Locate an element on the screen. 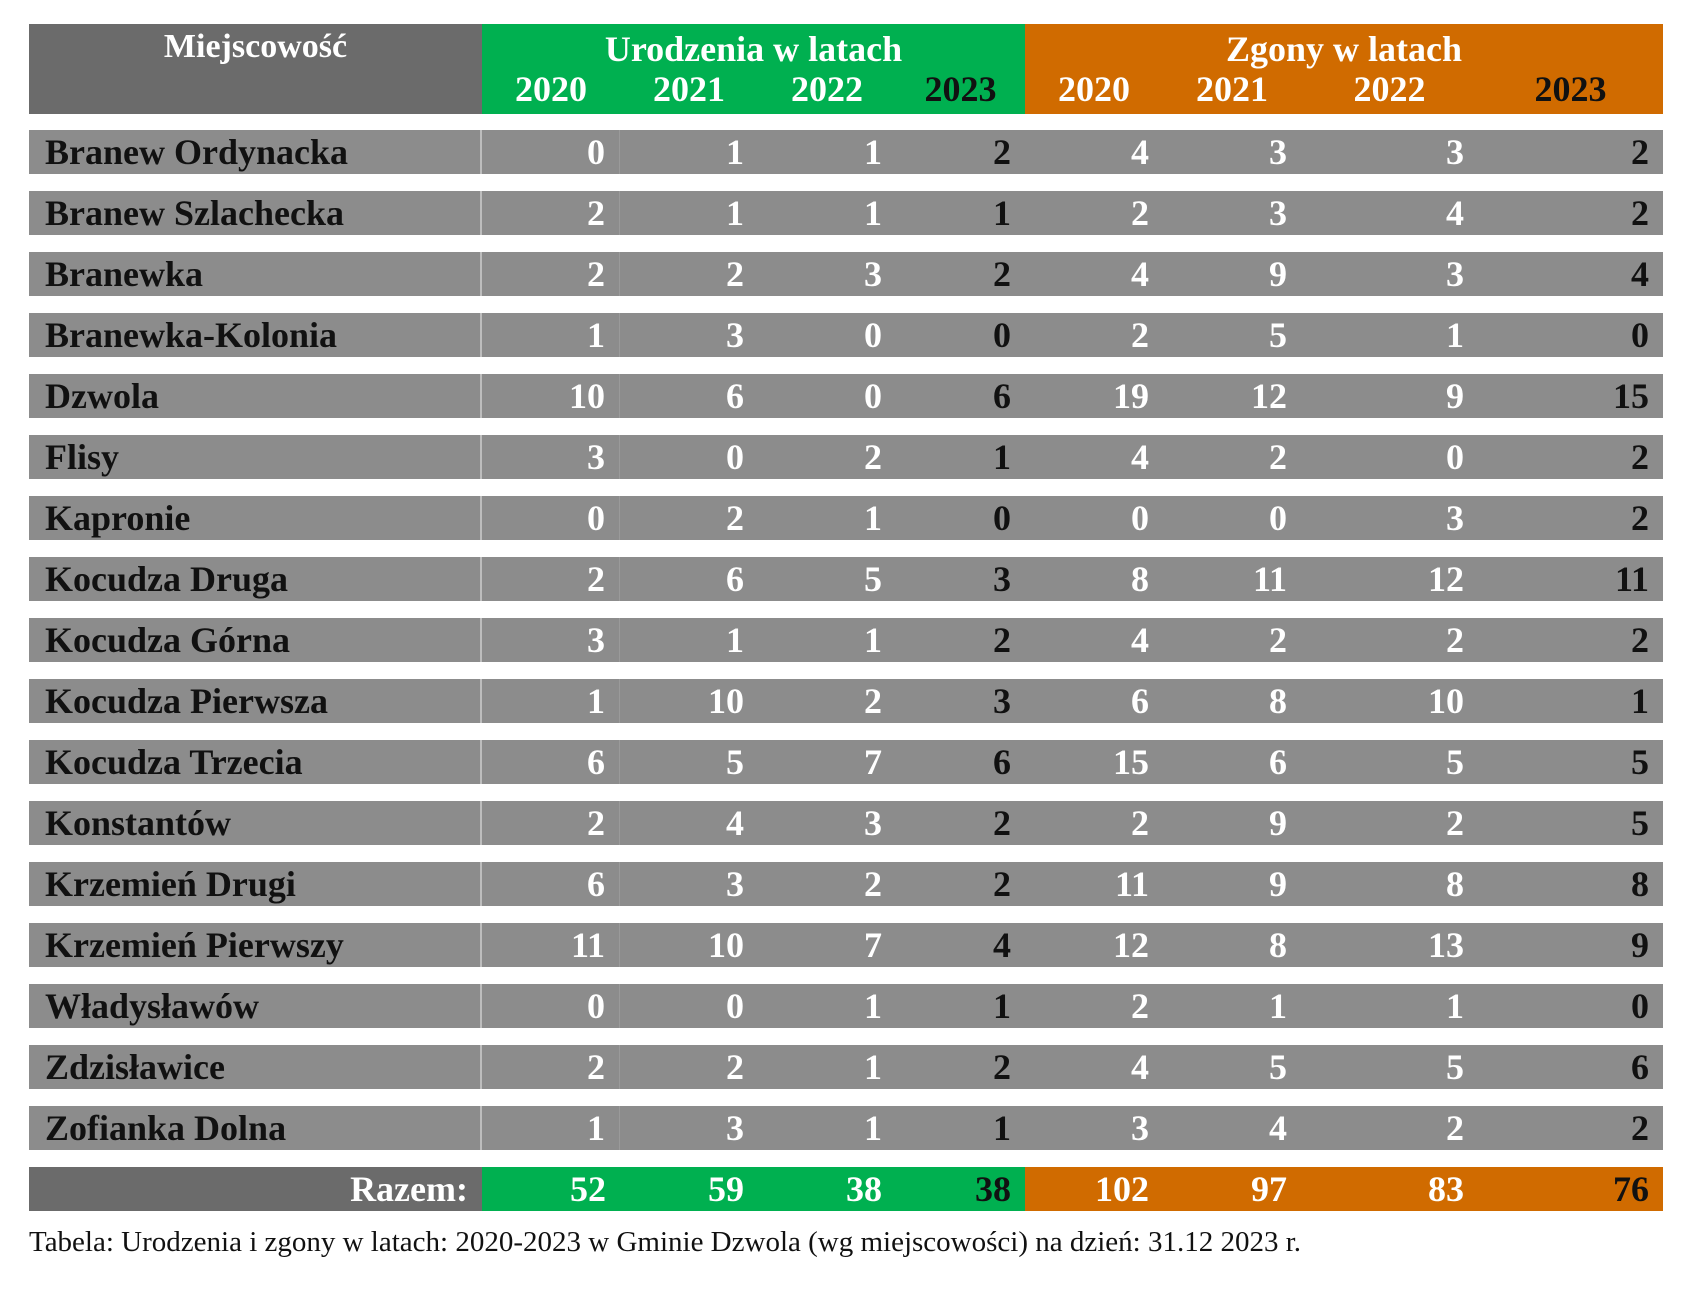  births-year-header: 2021 is located at coordinates (689, 89).